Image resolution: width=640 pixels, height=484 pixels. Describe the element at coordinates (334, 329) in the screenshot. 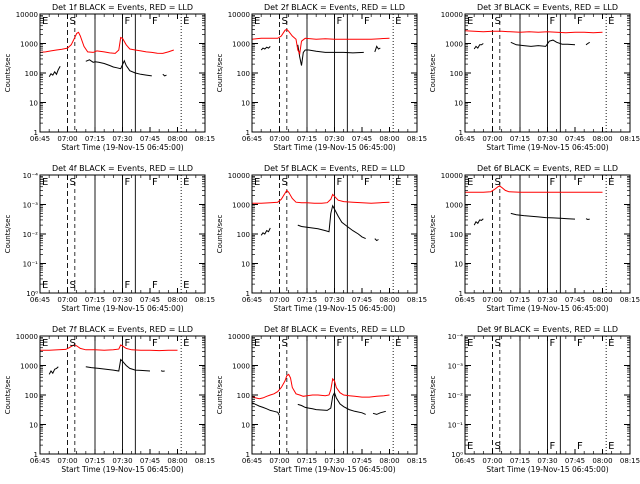

I see `panel-title: Det 8f BLACK = Events, RED = LLD` at that location.